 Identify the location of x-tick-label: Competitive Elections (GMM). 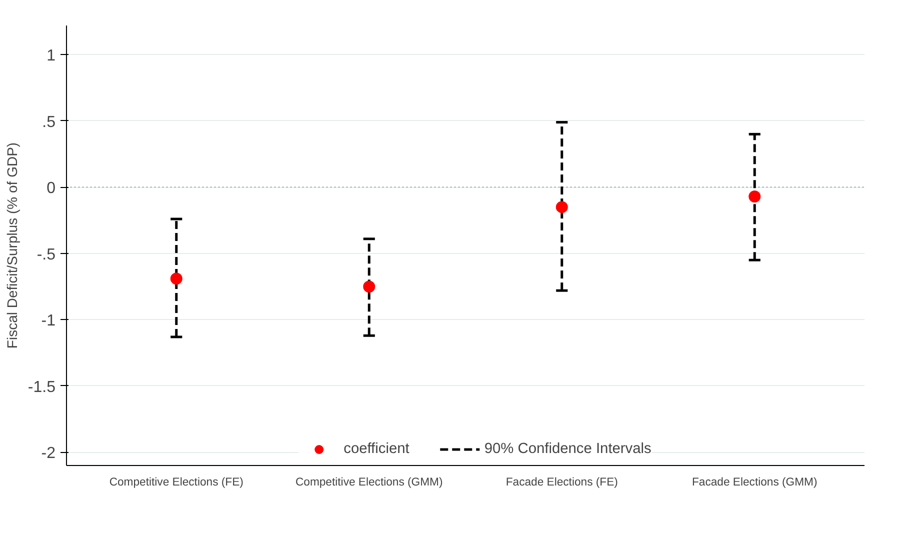
(369, 482).